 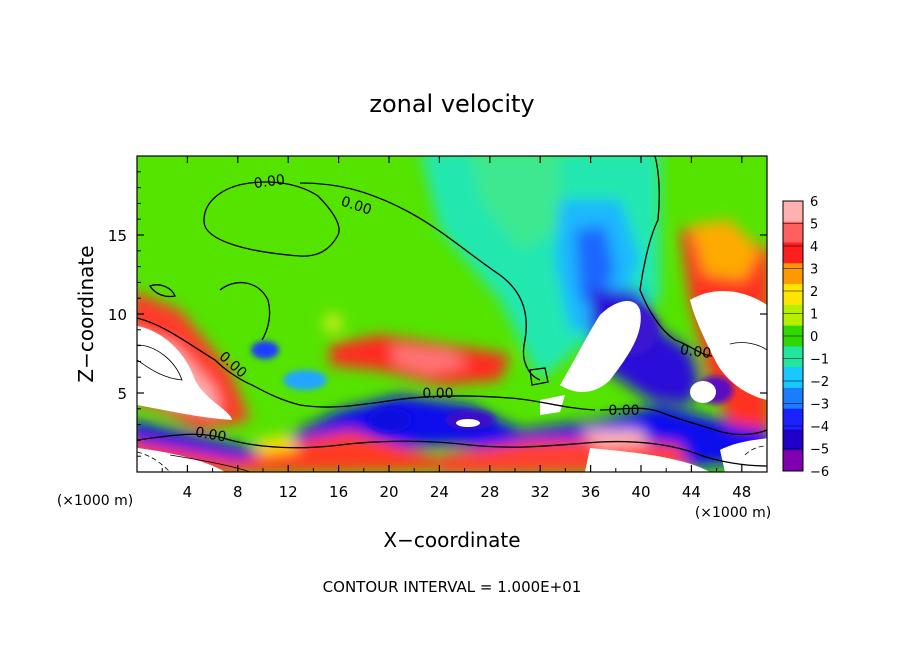 I want to click on x-tick-label: 24, so click(x=439, y=492).